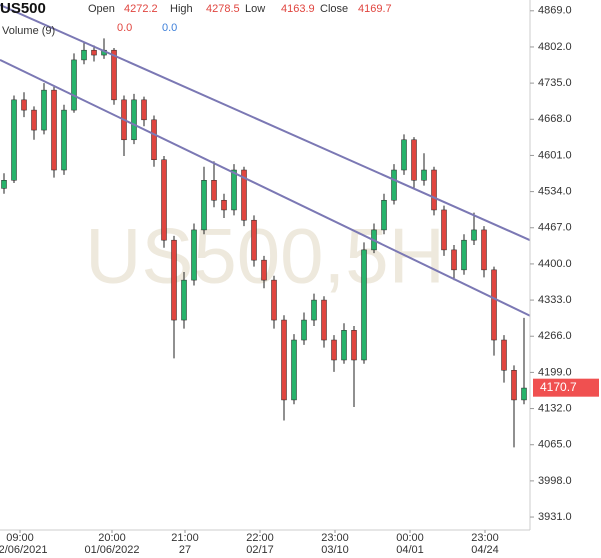 This screenshot has width=601, height=558. I want to click on y-tick-label: 4199.0, so click(555, 372).